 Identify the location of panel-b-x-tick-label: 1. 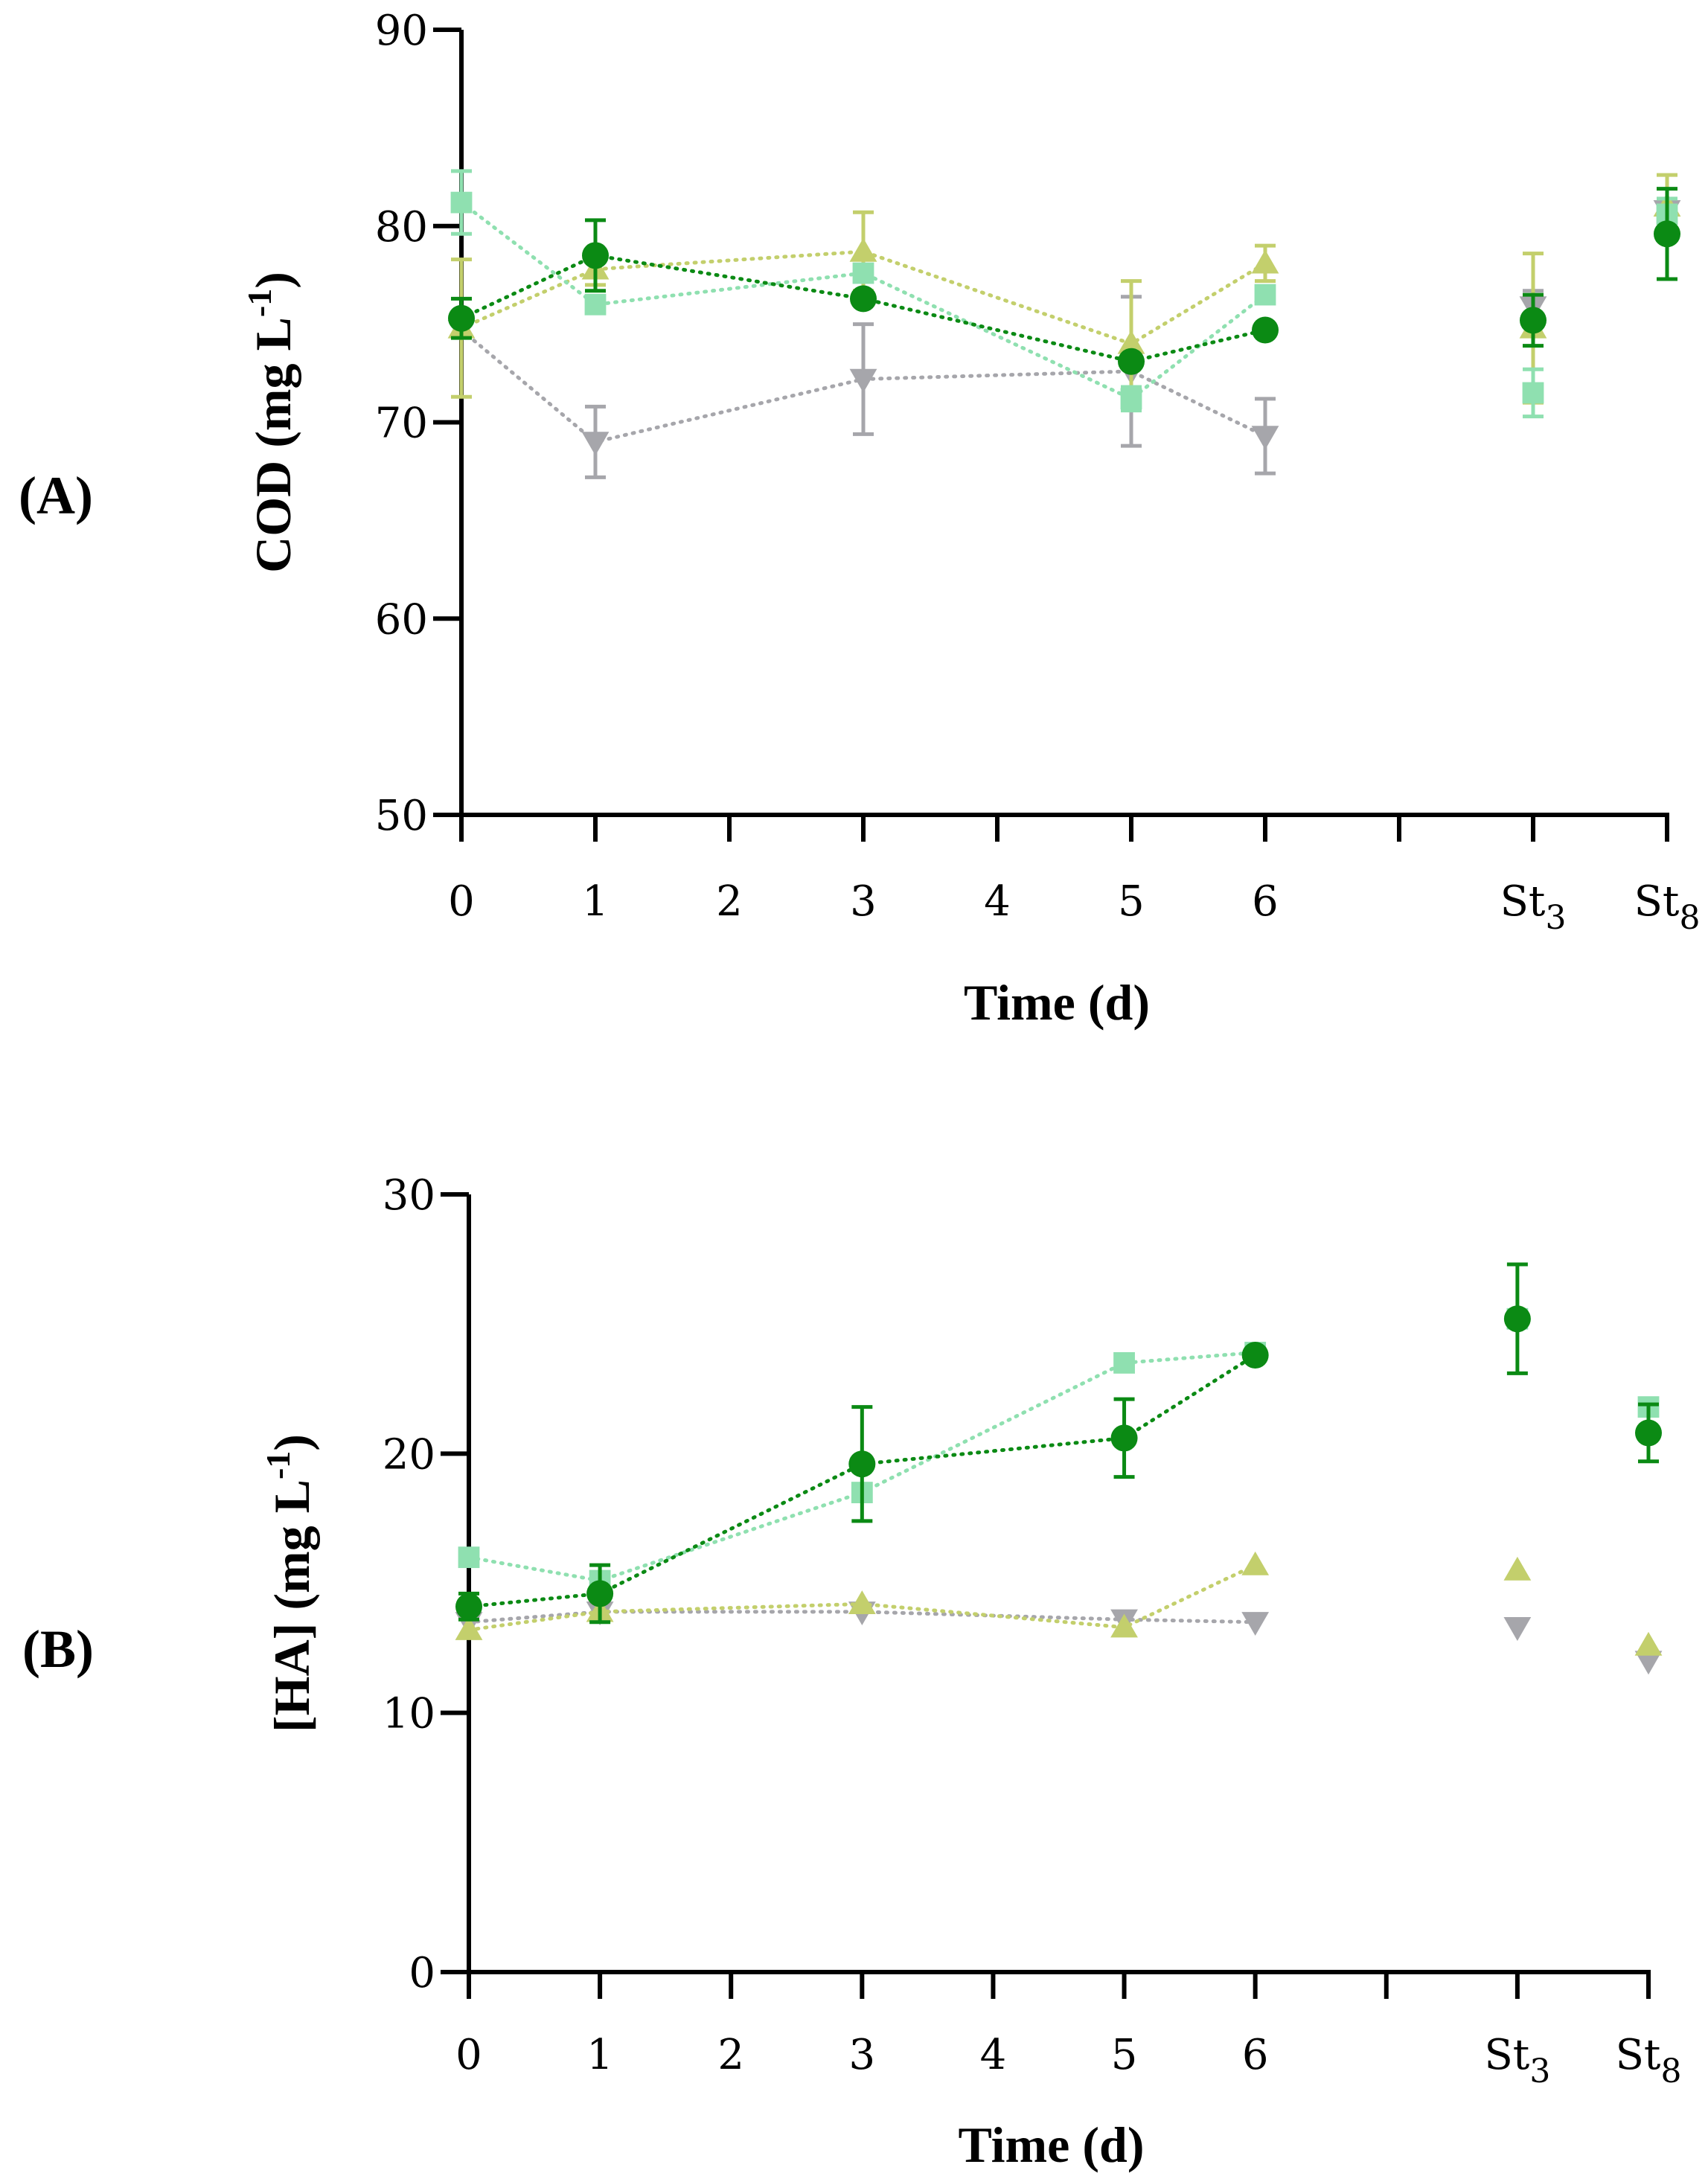
(600, 2055).